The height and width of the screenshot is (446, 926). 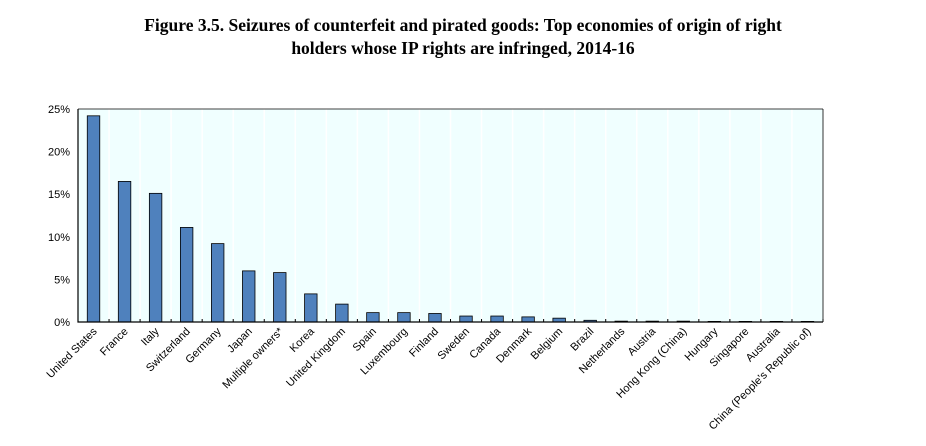 What do you see at coordinates (72, 353) in the screenshot?
I see `x-tick-label: United States` at bounding box center [72, 353].